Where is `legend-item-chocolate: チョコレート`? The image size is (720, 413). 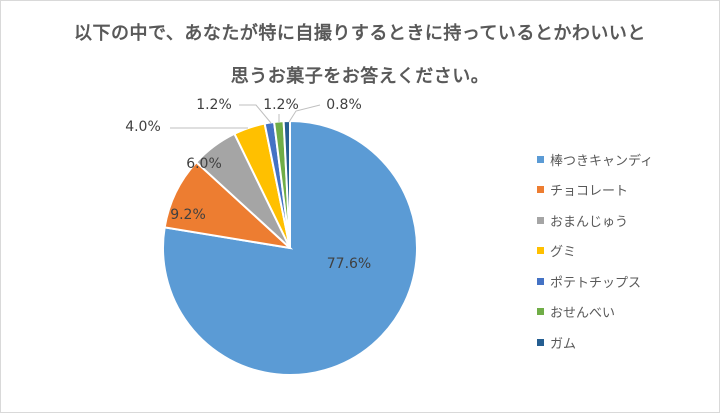 legend-item-chocolate: チョコレート is located at coordinates (595, 190).